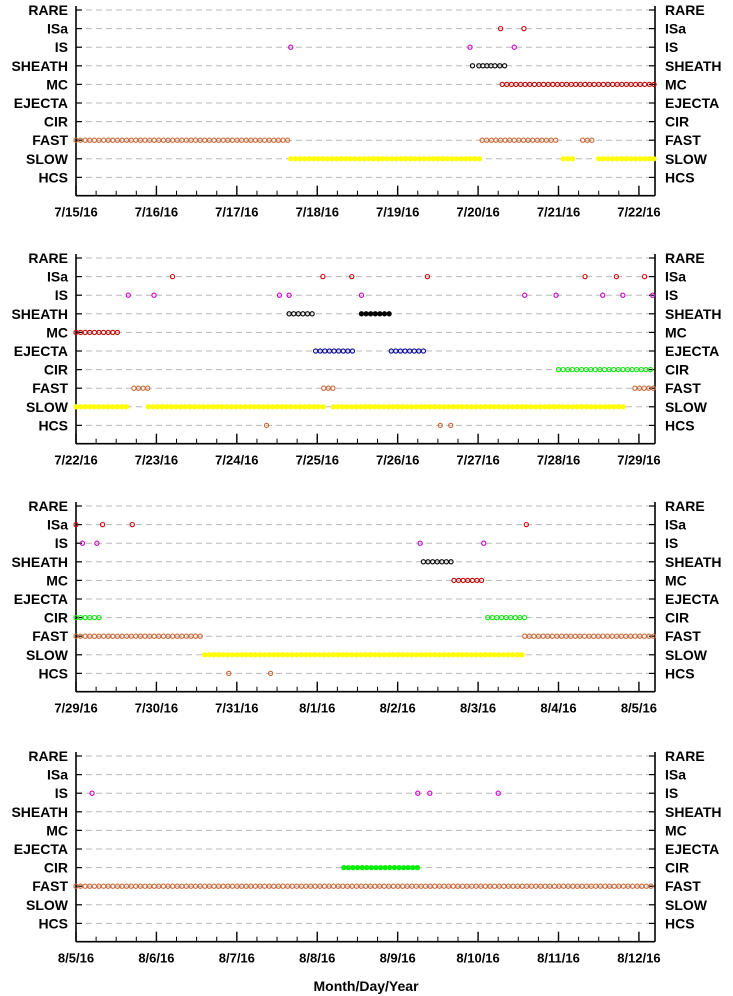 The height and width of the screenshot is (996, 733). Describe the element at coordinates (236, 212) in the screenshot. I see `panel-1-x-tick-label: 7/17/16` at that location.